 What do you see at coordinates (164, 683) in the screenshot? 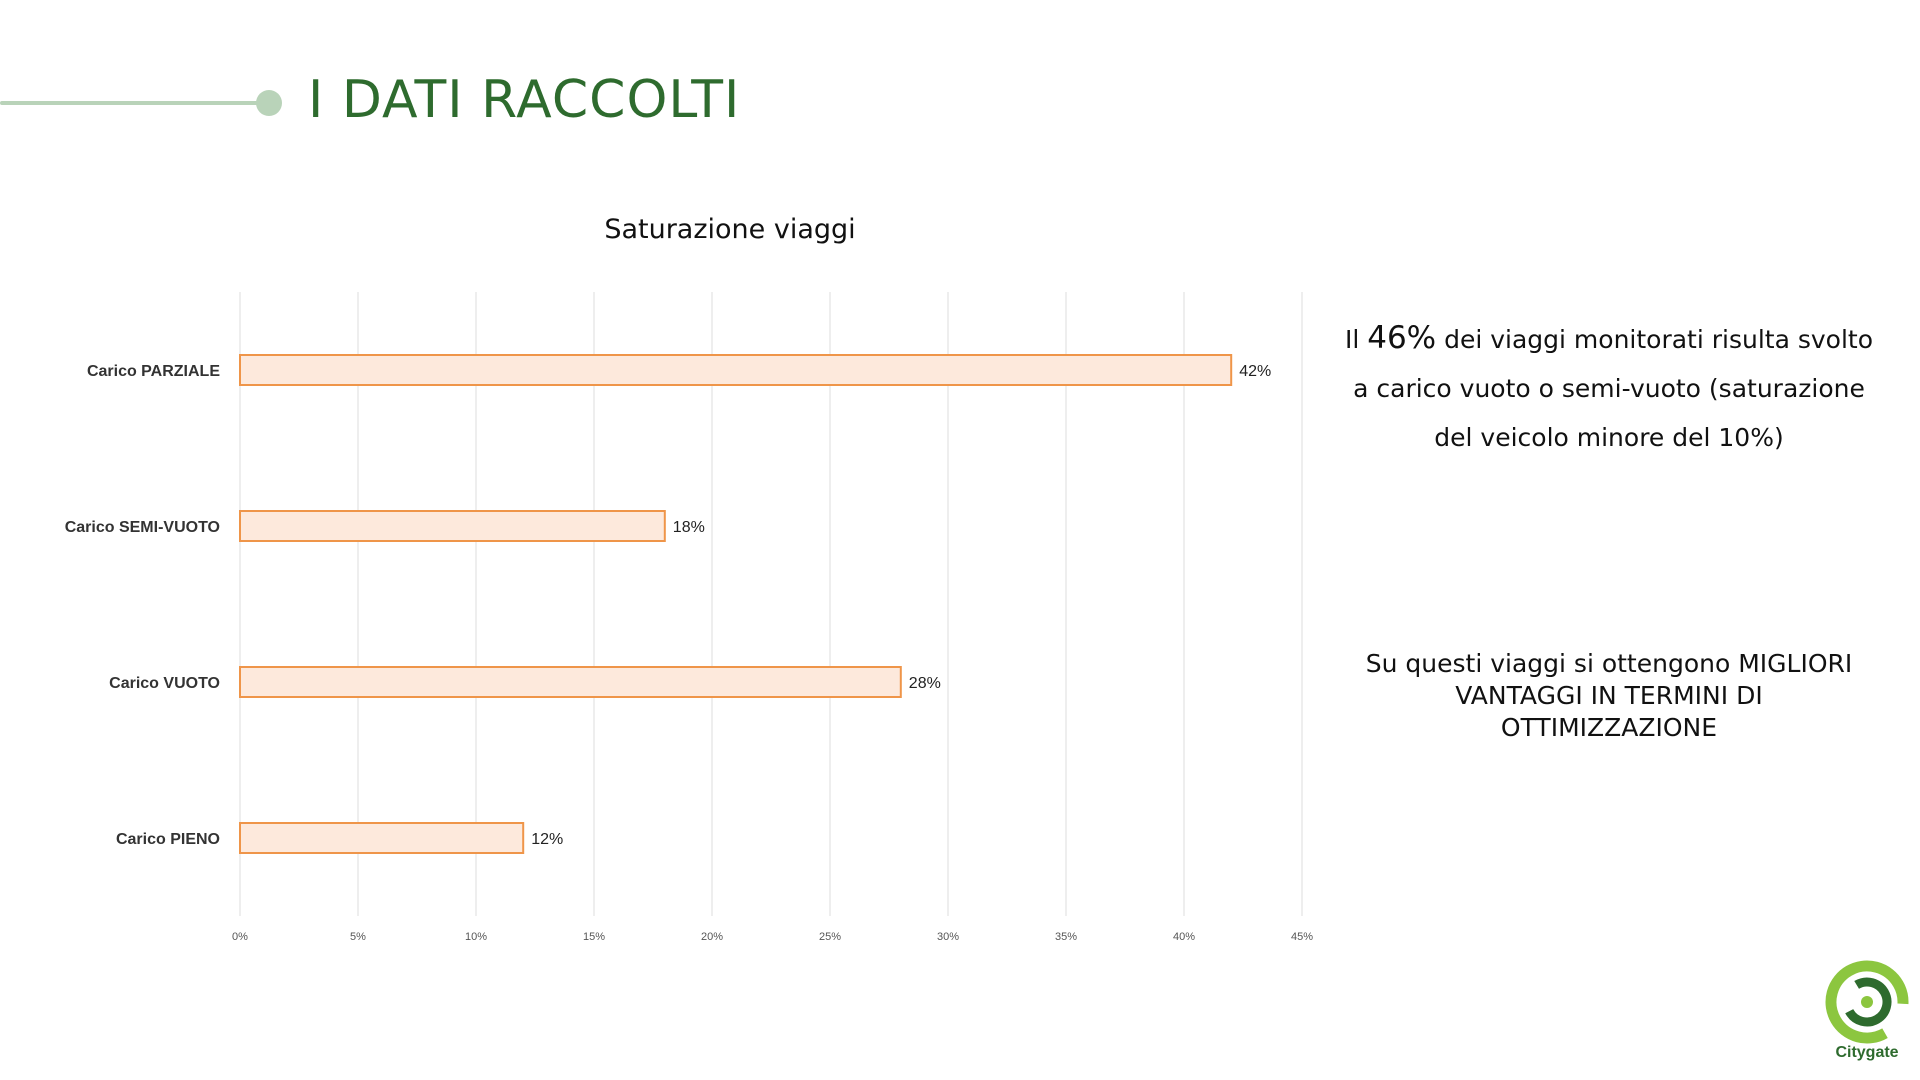
I see `category-label: Carico VUOTO` at bounding box center [164, 683].